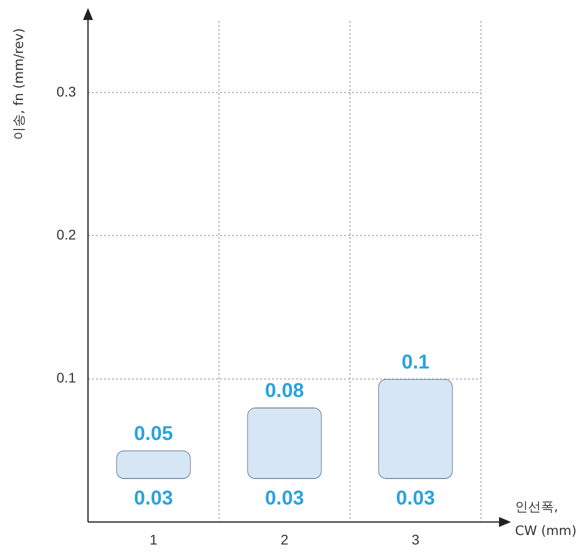  I want to click on annotation: 0.05, so click(153, 433).